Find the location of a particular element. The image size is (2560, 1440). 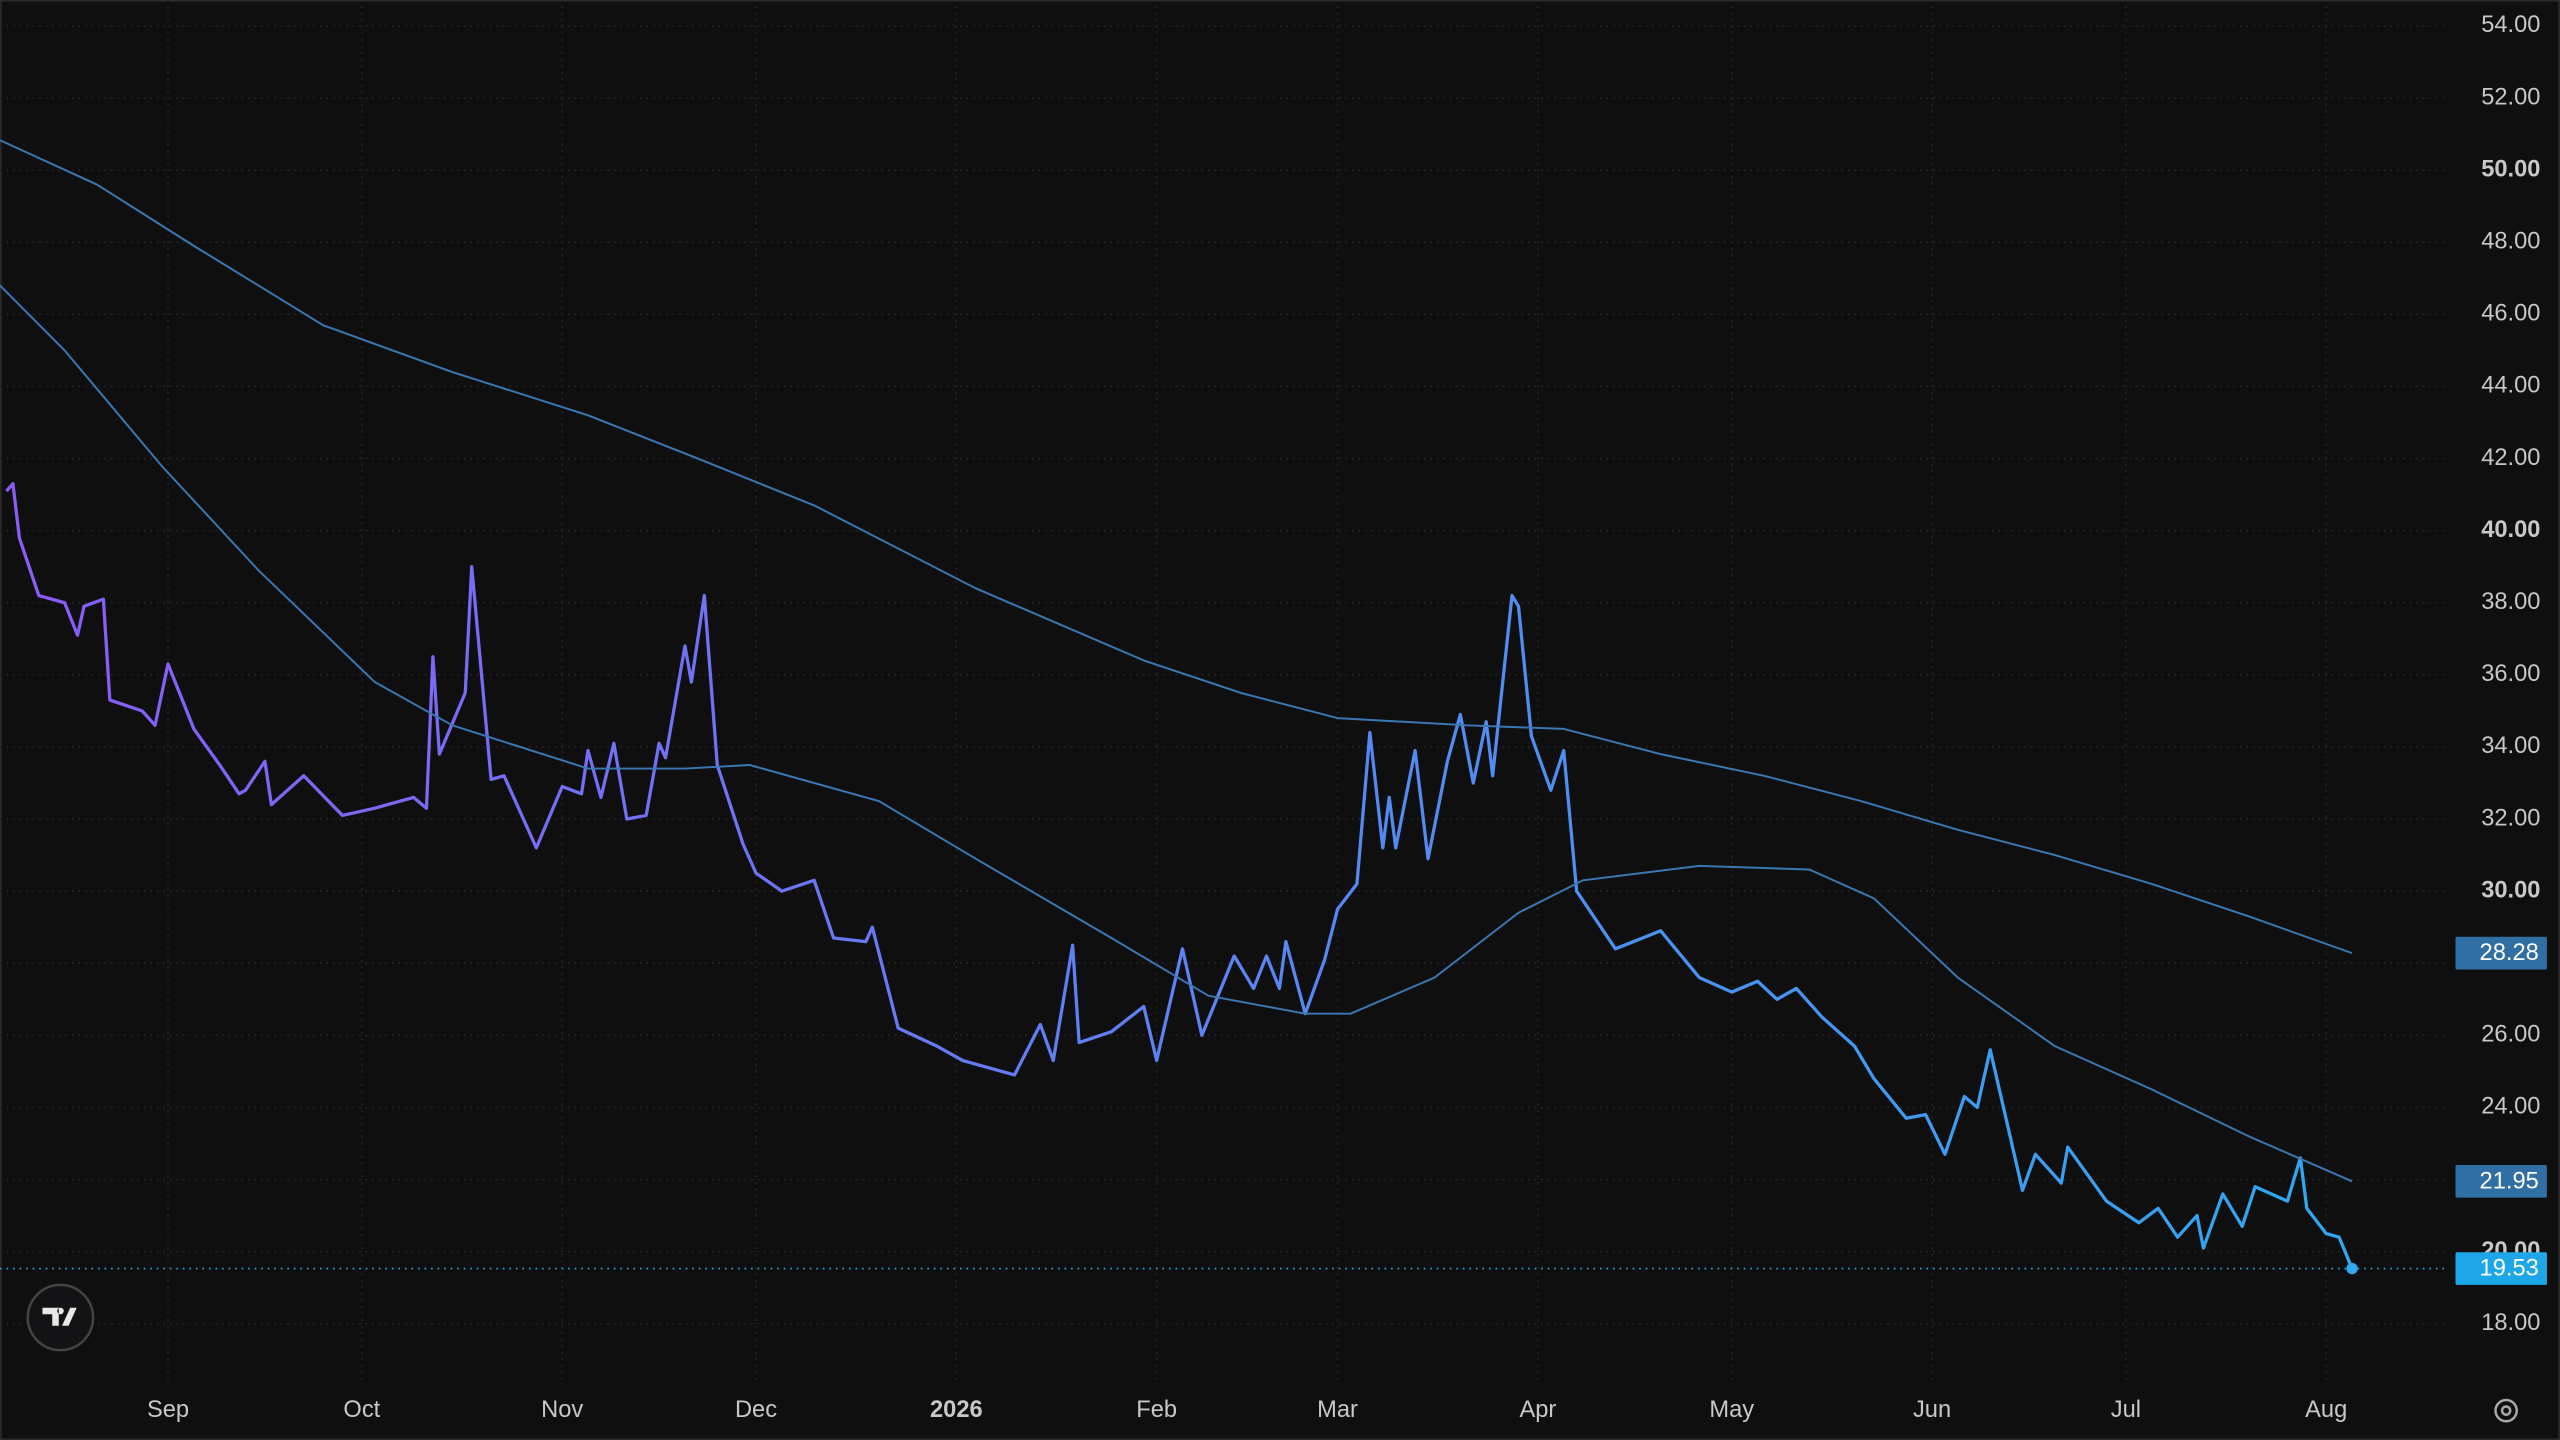

x-tick-label: 2026 is located at coordinates (956, 1410).